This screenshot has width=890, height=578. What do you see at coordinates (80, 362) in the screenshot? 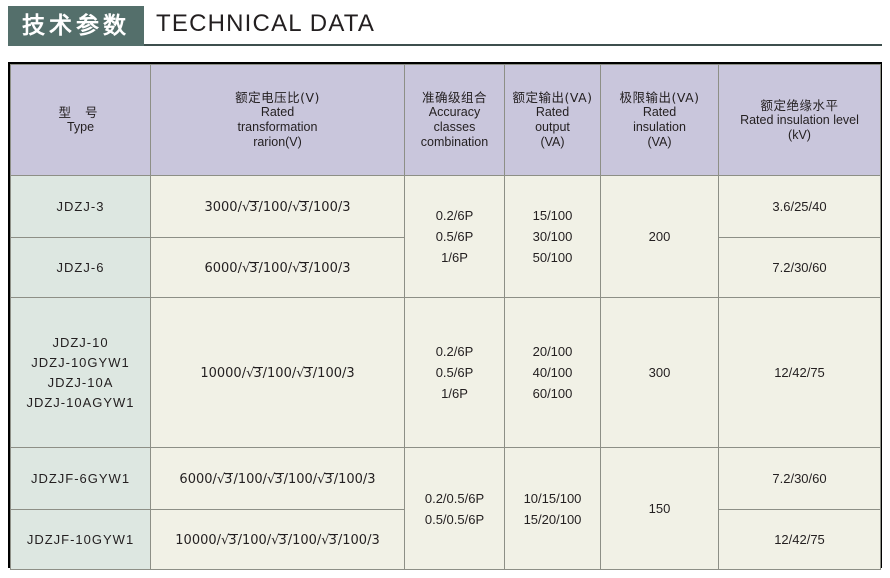
I see `type-value: JDZJ-10GYW1` at bounding box center [80, 362].